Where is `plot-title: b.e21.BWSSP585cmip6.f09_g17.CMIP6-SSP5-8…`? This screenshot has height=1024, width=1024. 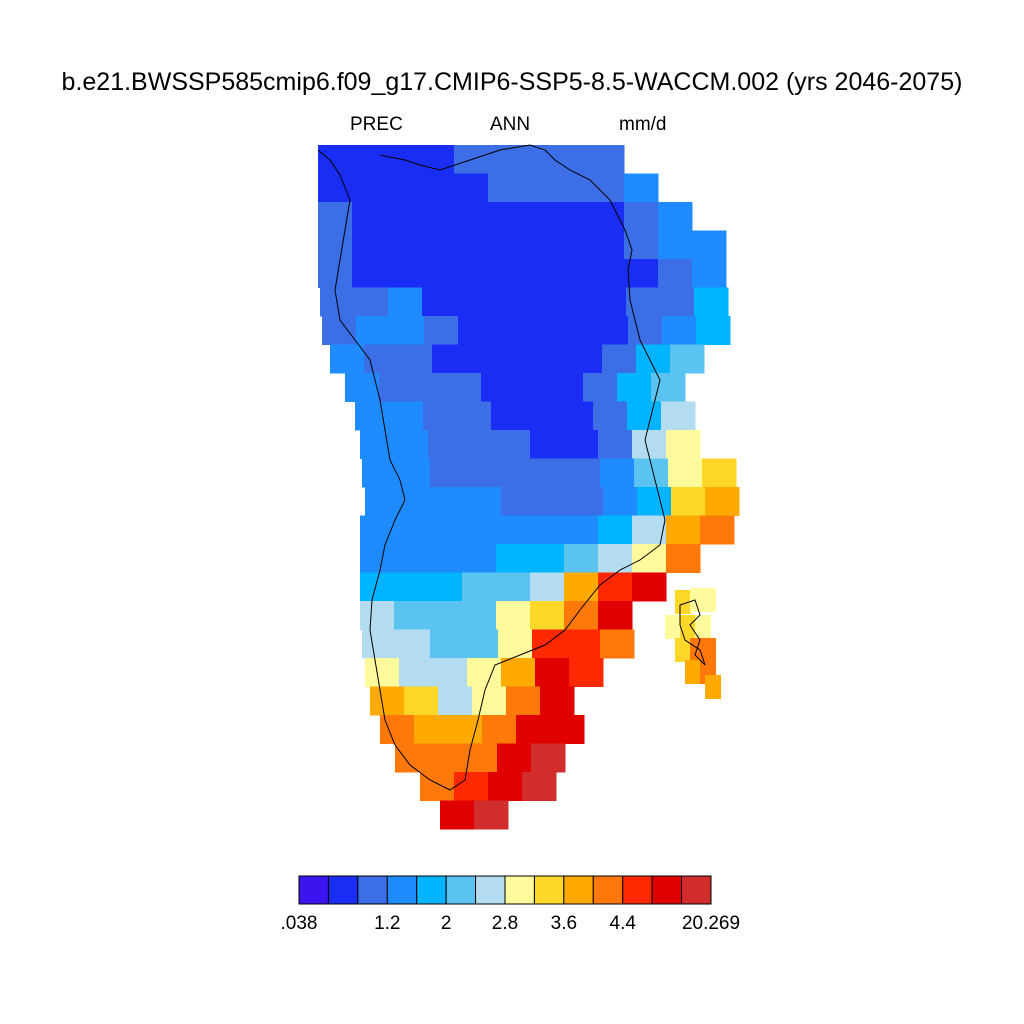
plot-title: b.e21.BWSSP585cmip6.f09_g17.CMIP6-SSP5-8… is located at coordinates (512, 82).